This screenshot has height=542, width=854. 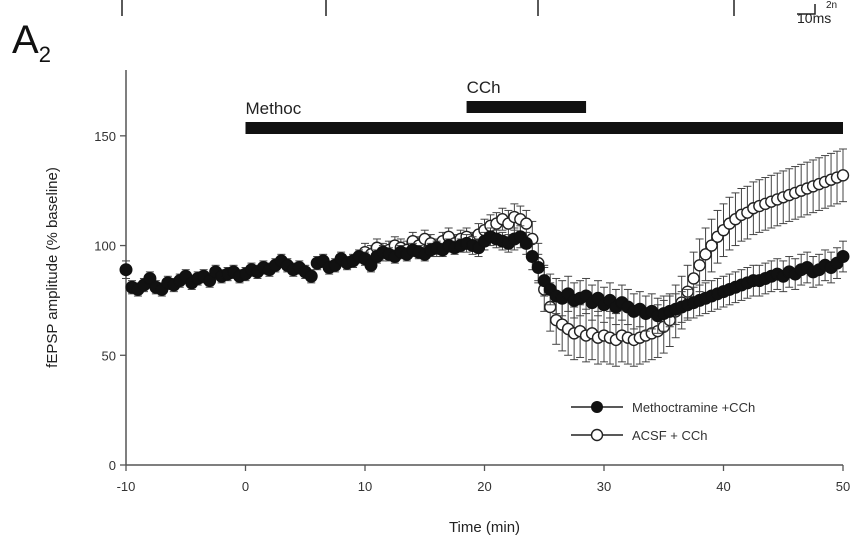 I want to click on drug-bars: Methoc CCh, so click(x=544, y=106).